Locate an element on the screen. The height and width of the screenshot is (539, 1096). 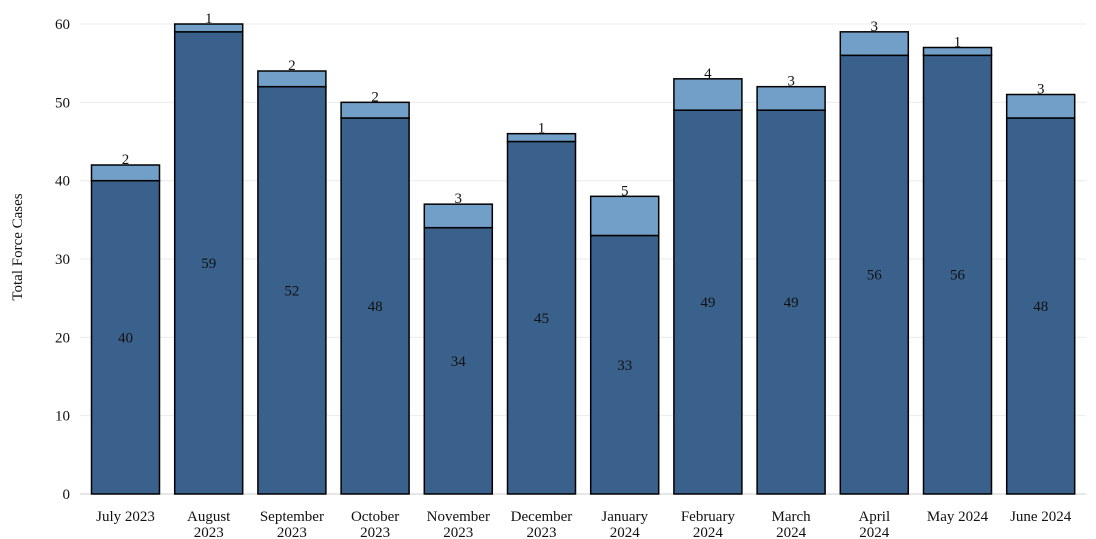
y-tick-label: 10 is located at coordinates (62, 417).